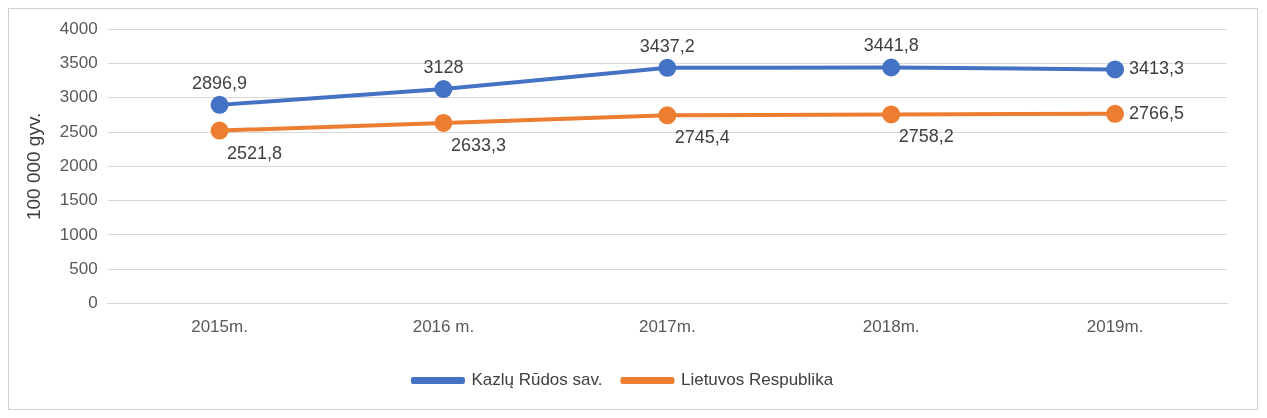  What do you see at coordinates (537, 380) in the screenshot?
I see `legend-label: Kazlų Rūdos sav.` at bounding box center [537, 380].